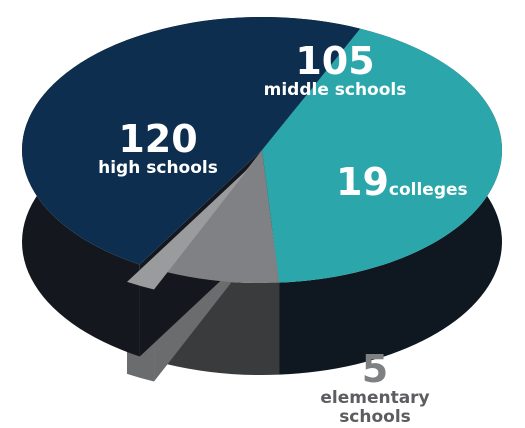  Describe the element at coordinates (362, 182) in the screenshot. I see `colleges-value: 19` at that location.